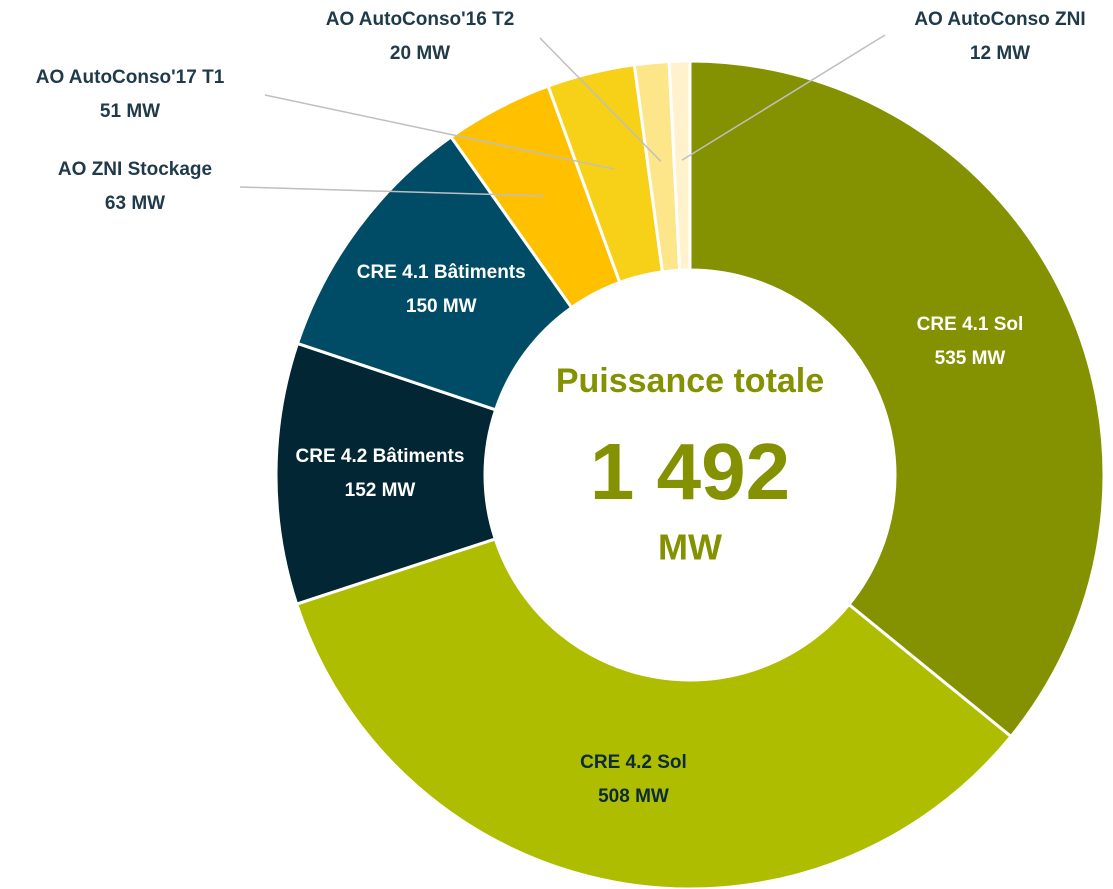 The image size is (1113, 889). Describe the element at coordinates (1000, 53) in the screenshot. I see `segment-value-label: 12 MW` at that location.